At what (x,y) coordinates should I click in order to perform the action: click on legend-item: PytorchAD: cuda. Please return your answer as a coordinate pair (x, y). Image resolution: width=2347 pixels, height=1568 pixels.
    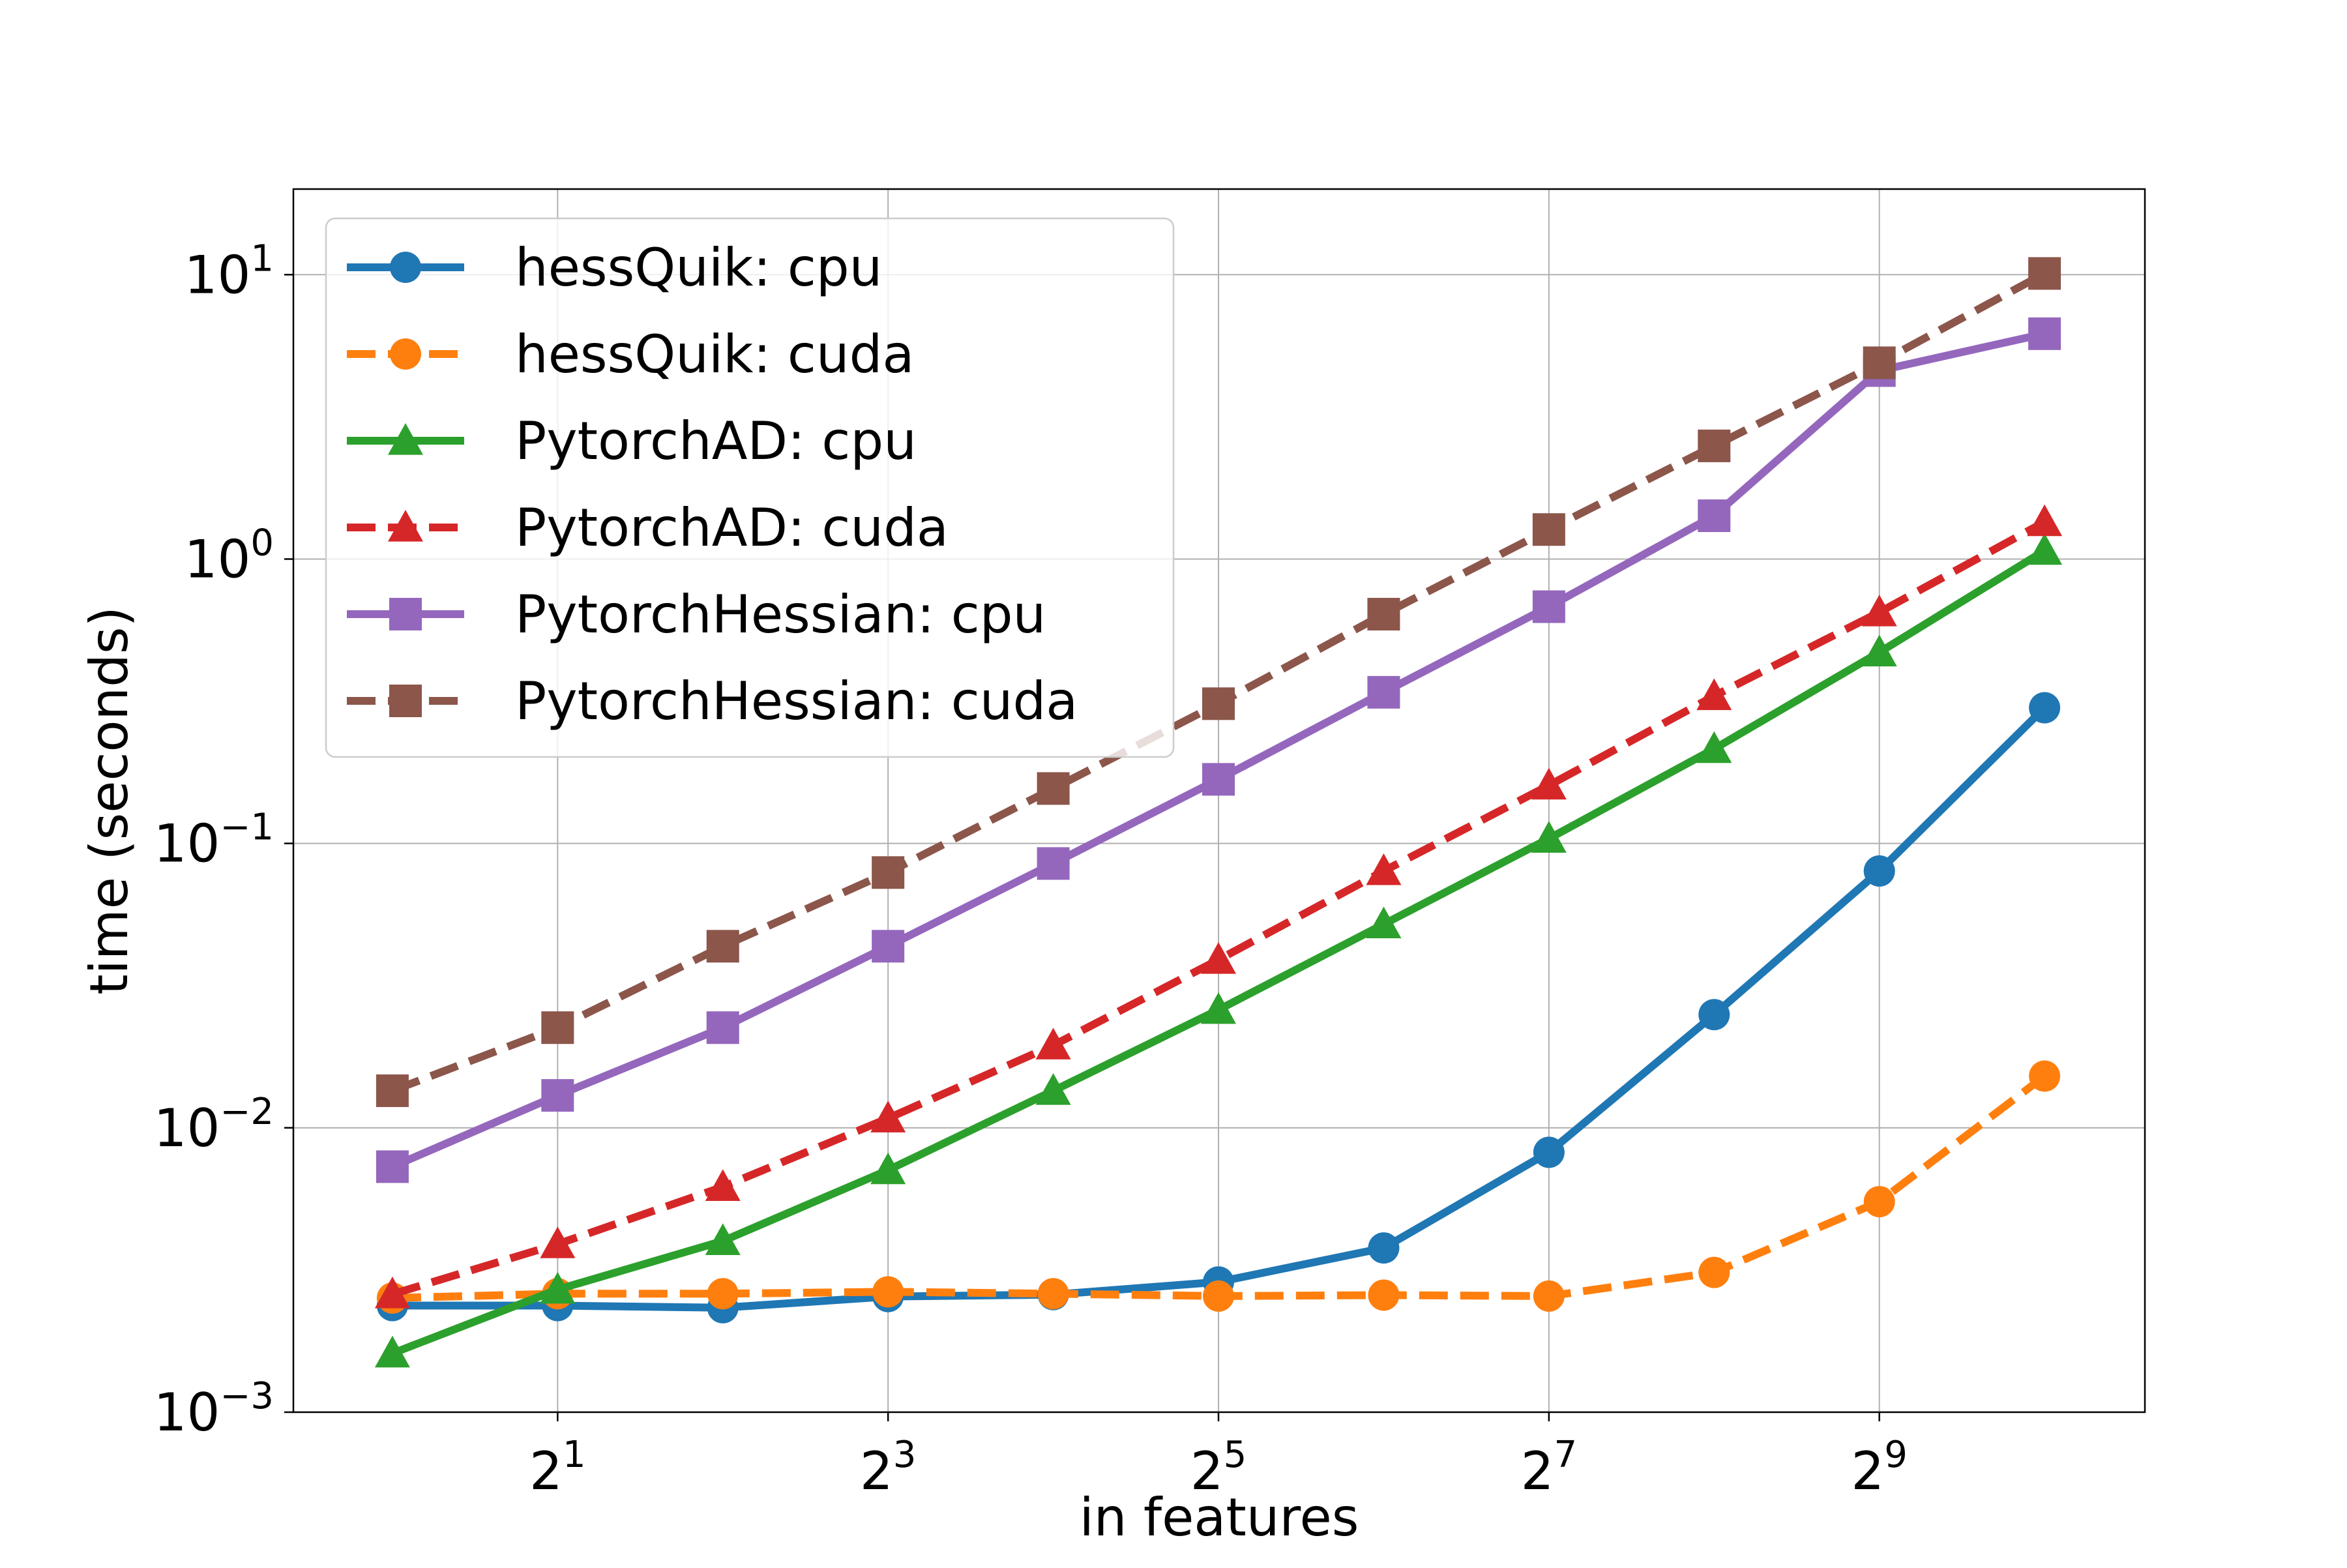
    Looking at the image, I should click on (648, 527).